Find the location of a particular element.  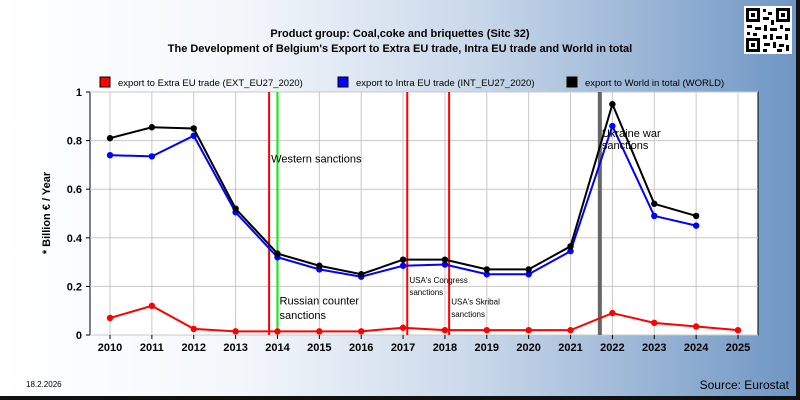

event-label: USA's Skribal is located at coordinates (475, 302).